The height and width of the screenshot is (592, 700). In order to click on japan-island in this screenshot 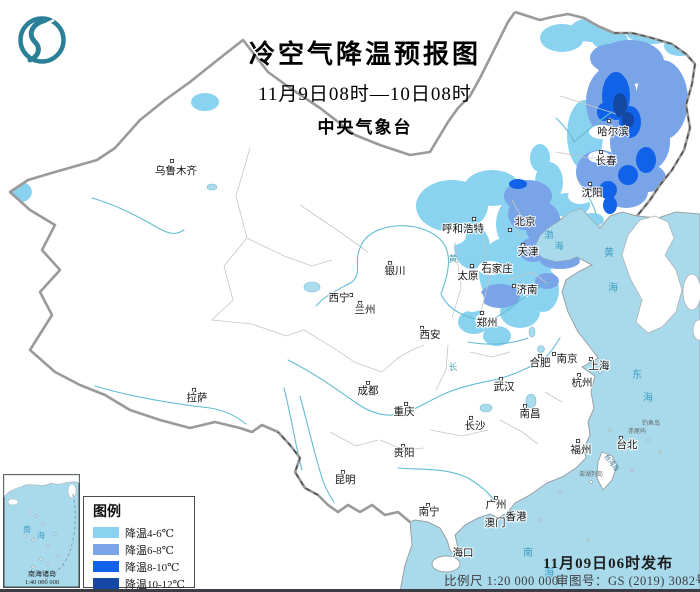, I will do `click(691, 292)`.